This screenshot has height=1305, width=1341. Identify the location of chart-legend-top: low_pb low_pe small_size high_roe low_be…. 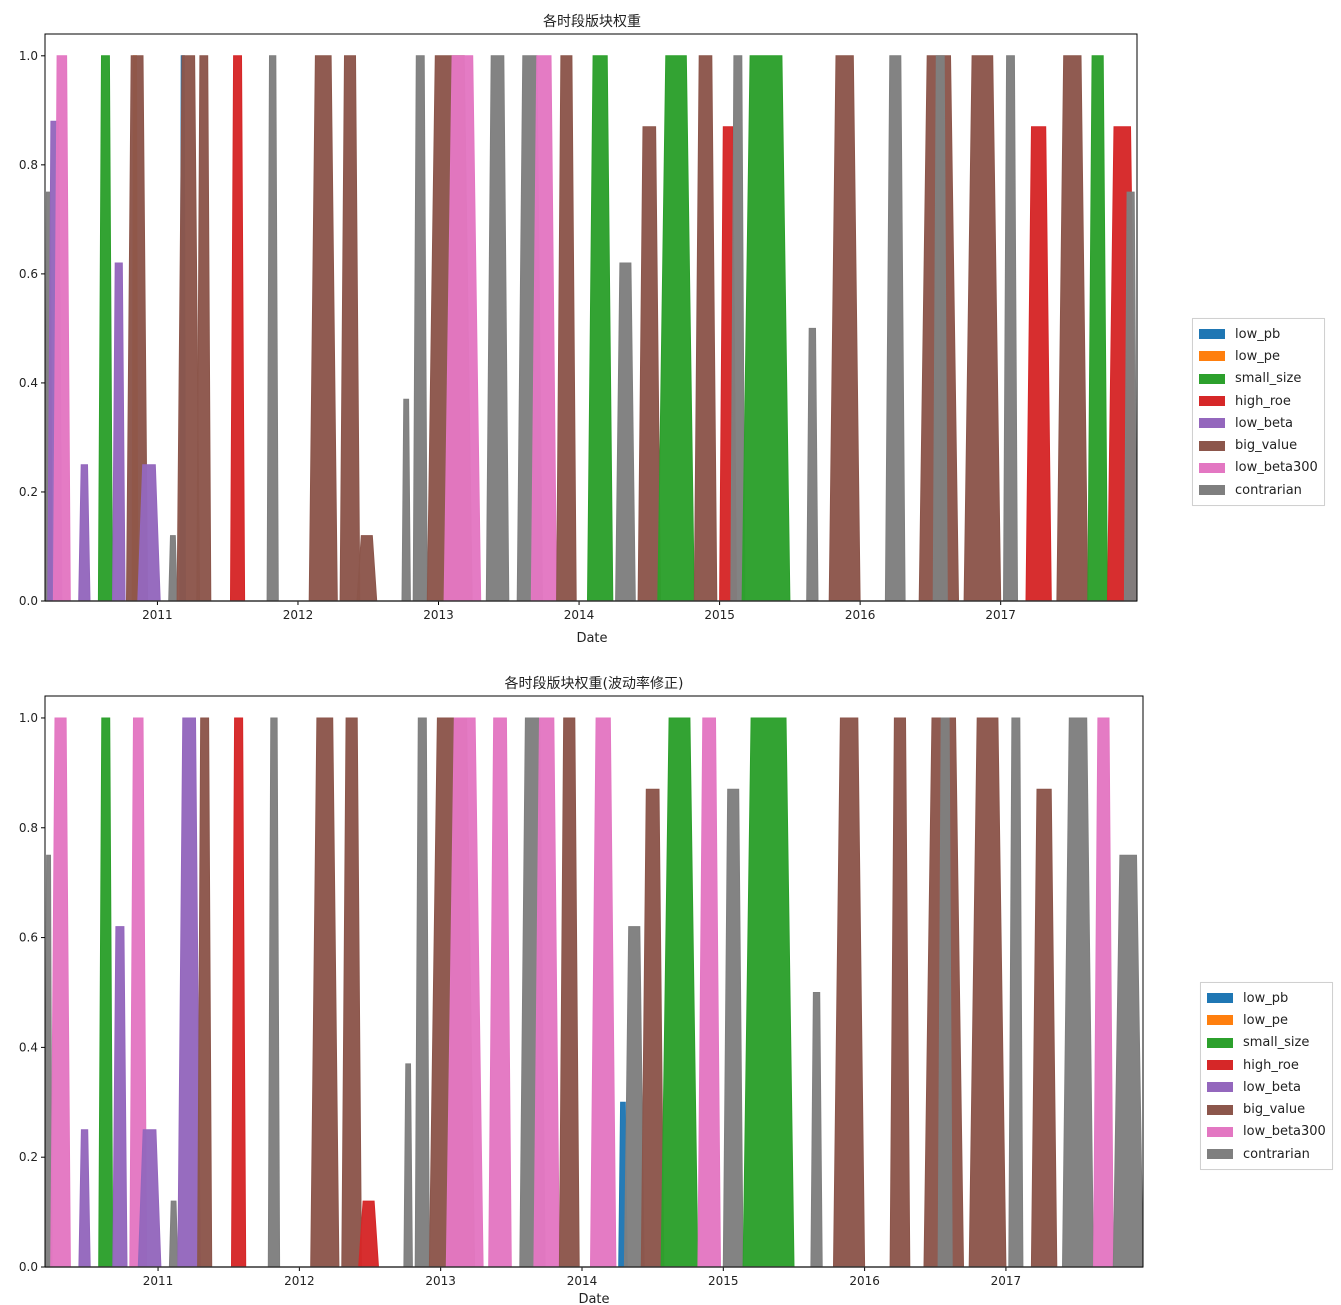
(1258, 412).